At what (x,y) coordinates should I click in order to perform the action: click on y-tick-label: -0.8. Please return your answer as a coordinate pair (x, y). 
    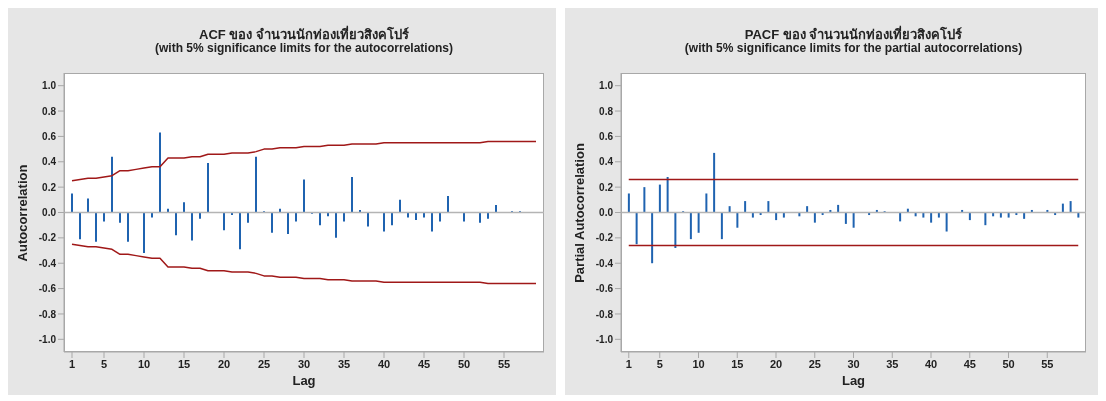
    Looking at the image, I should click on (604, 314).